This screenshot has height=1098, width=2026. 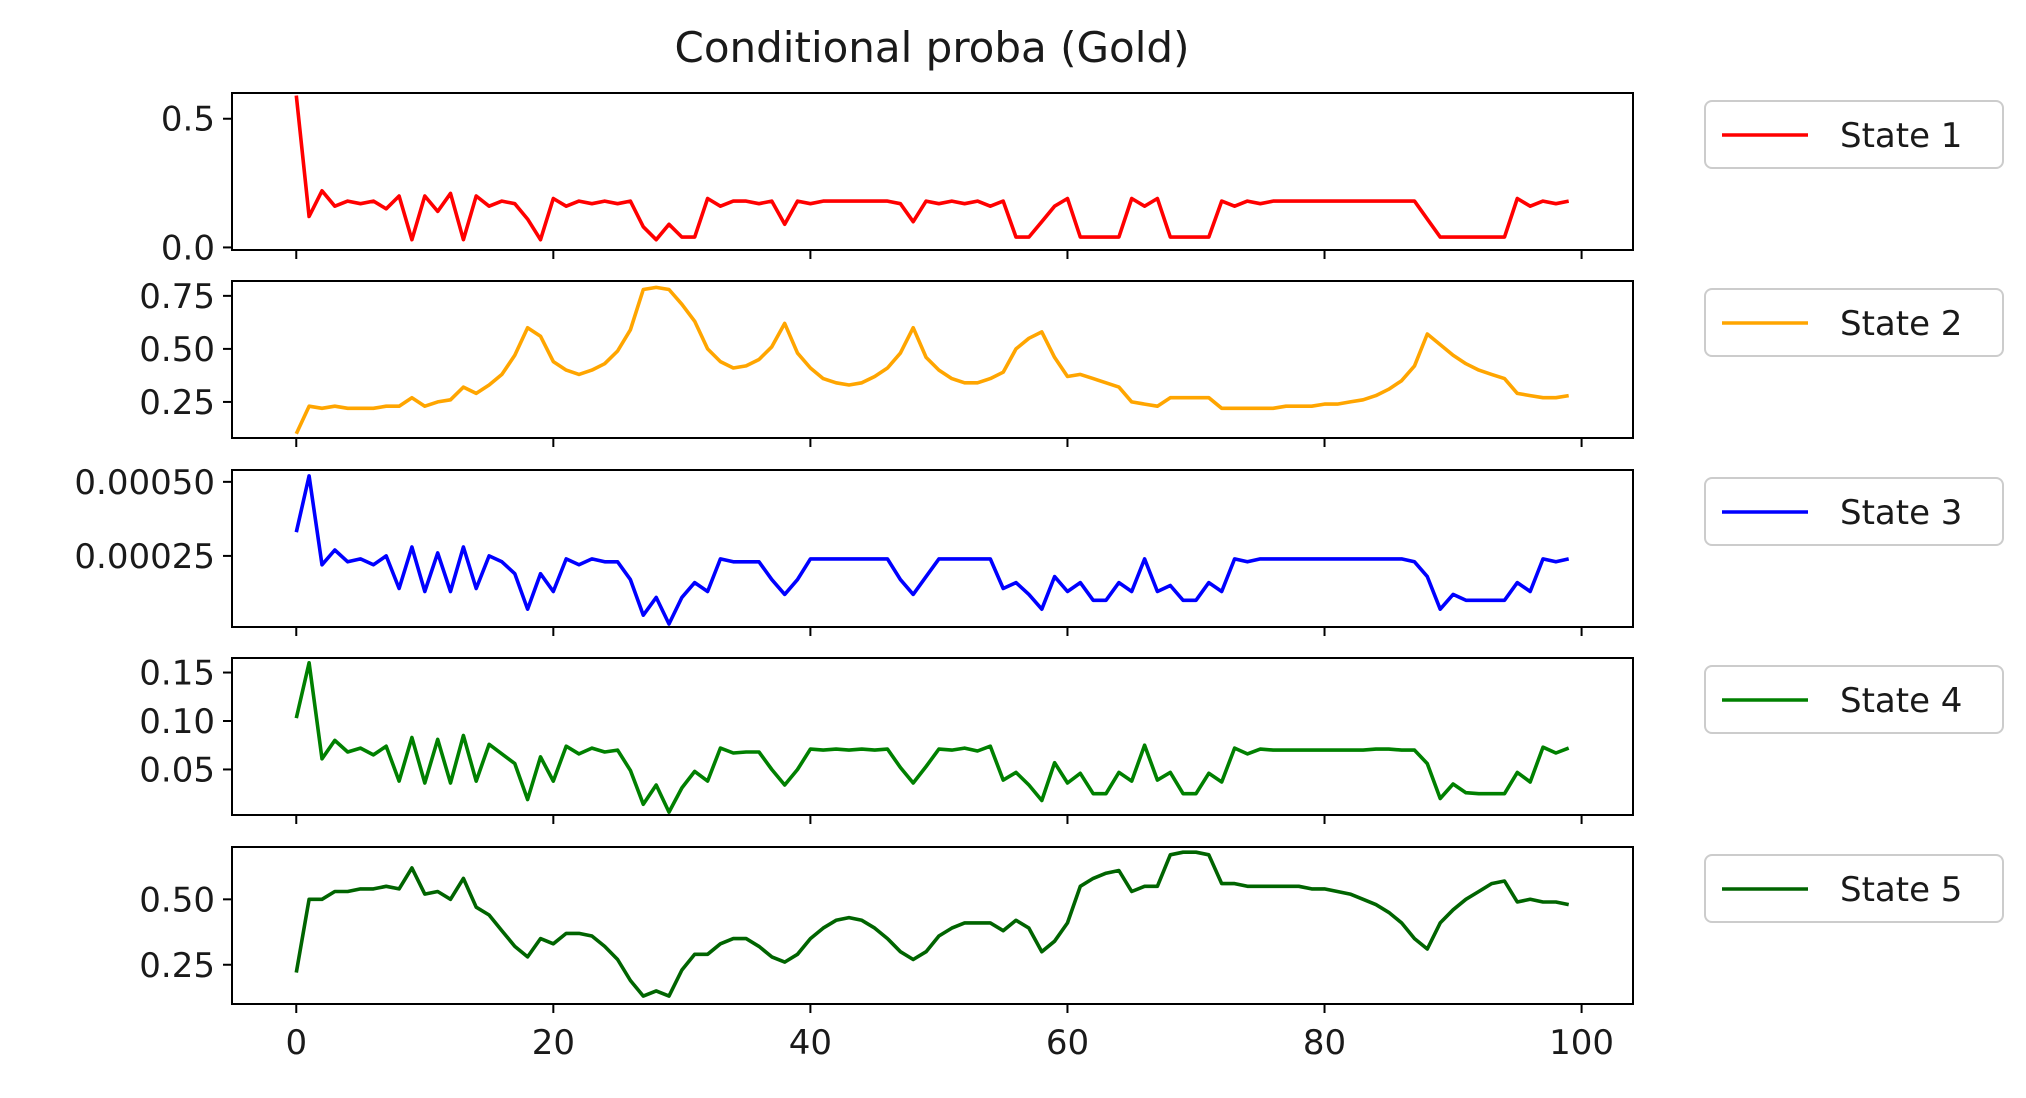 I want to click on chart-title: Conditional proba (Gold), so click(x=932, y=47).